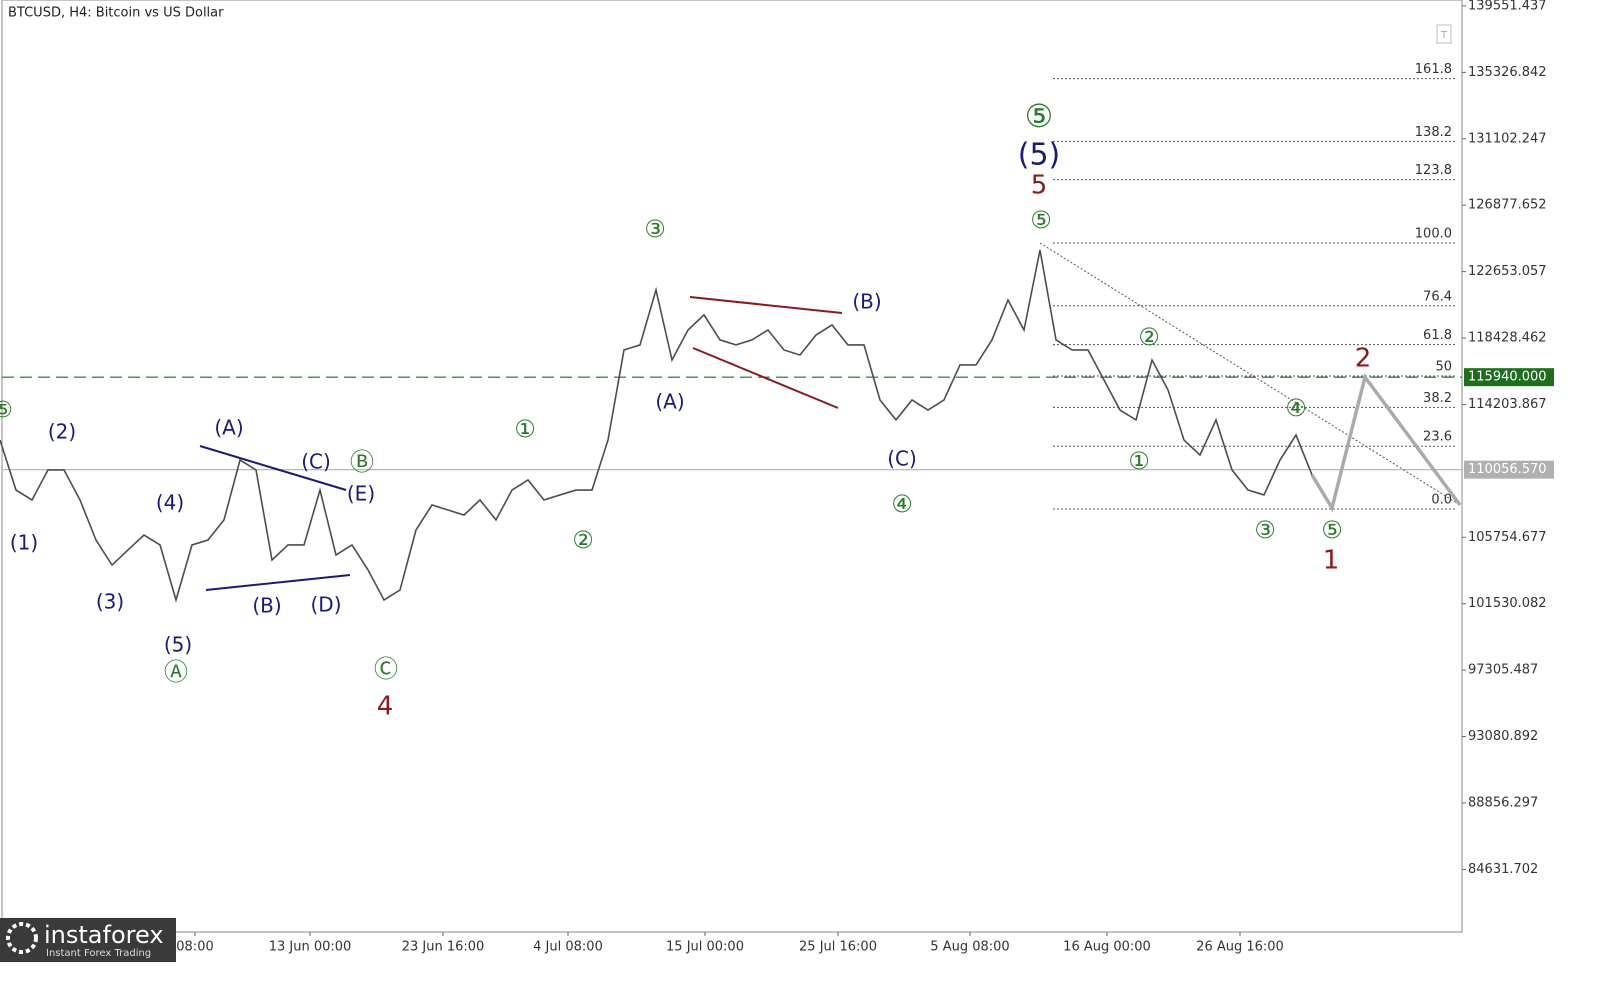 The image size is (1600, 982). Describe the element at coordinates (1433, 170) in the screenshot. I see `fib-label: 123.8` at that location.